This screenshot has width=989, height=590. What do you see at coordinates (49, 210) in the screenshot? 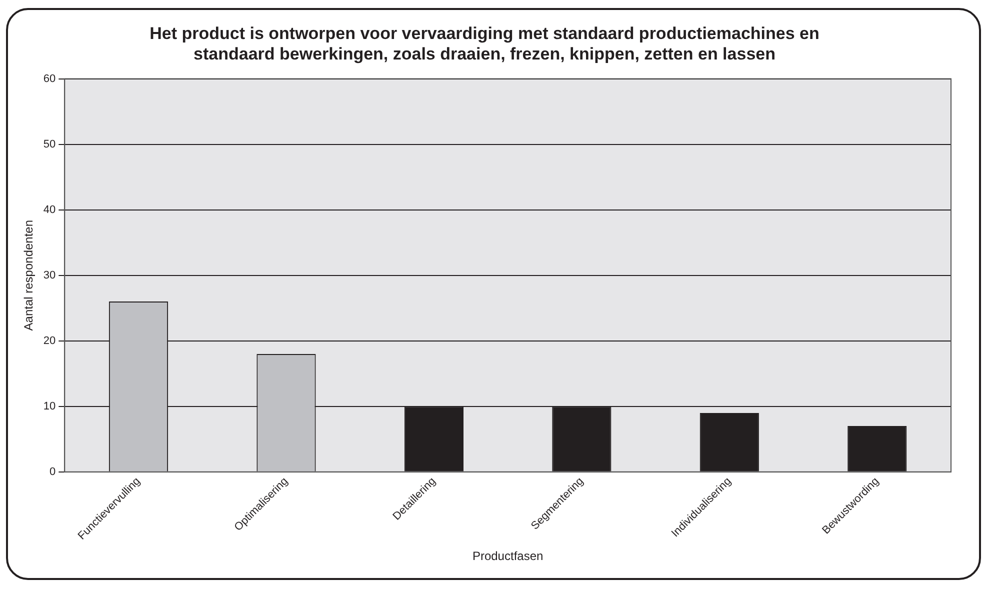
I see `y-tick-label: 40` at bounding box center [49, 210].